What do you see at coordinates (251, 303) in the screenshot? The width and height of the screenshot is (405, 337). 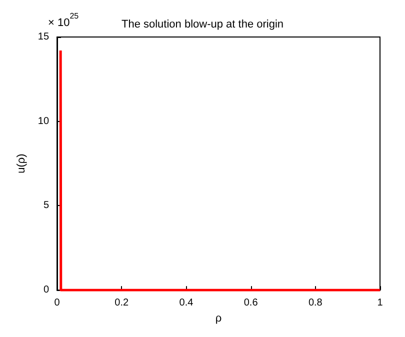 I see `x-tick-label: 0.6` at bounding box center [251, 303].